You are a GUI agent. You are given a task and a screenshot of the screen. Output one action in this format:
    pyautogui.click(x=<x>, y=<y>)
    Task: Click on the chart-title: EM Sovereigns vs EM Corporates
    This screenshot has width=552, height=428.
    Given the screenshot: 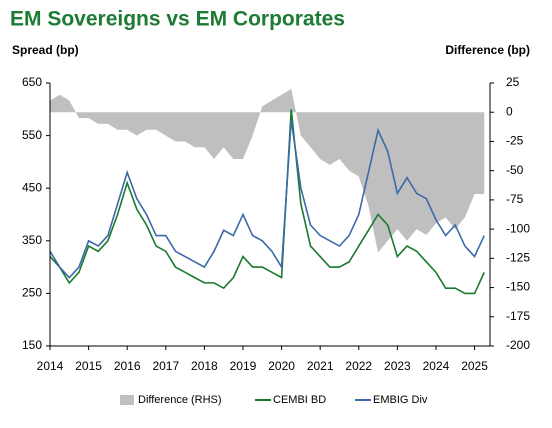 What is the action you would take?
    pyautogui.click(x=177, y=19)
    